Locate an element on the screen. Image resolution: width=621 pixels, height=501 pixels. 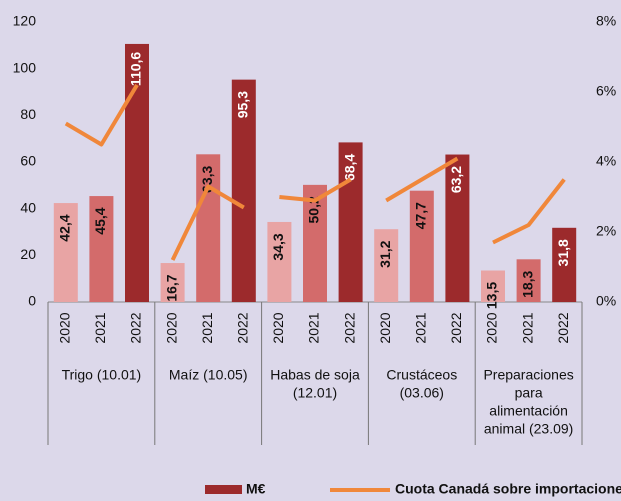
y2-tick-label: 6% is located at coordinates (606, 91).